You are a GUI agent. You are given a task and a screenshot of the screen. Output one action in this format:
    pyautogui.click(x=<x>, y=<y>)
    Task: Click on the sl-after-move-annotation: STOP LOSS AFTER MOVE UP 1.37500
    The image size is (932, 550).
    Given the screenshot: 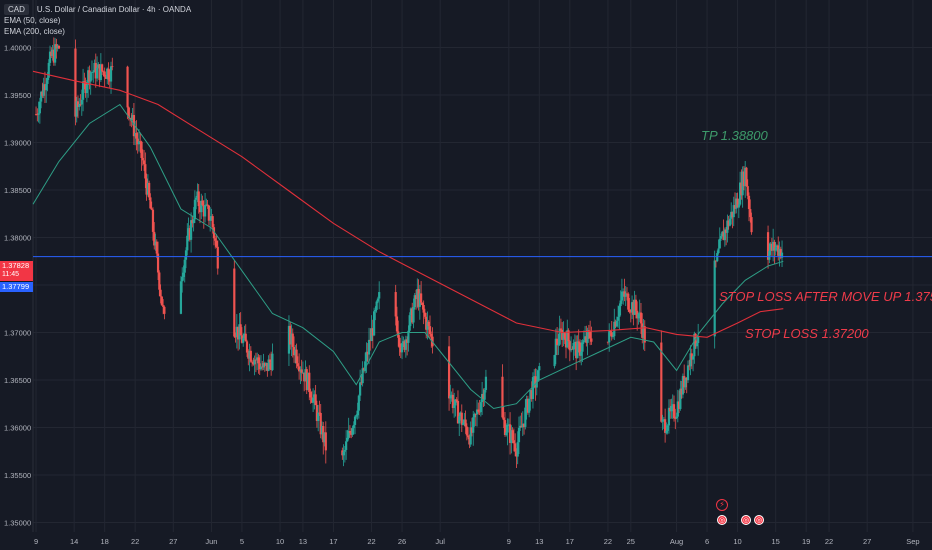 What is the action you would take?
    pyautogui.click(x=825, y=296)
    